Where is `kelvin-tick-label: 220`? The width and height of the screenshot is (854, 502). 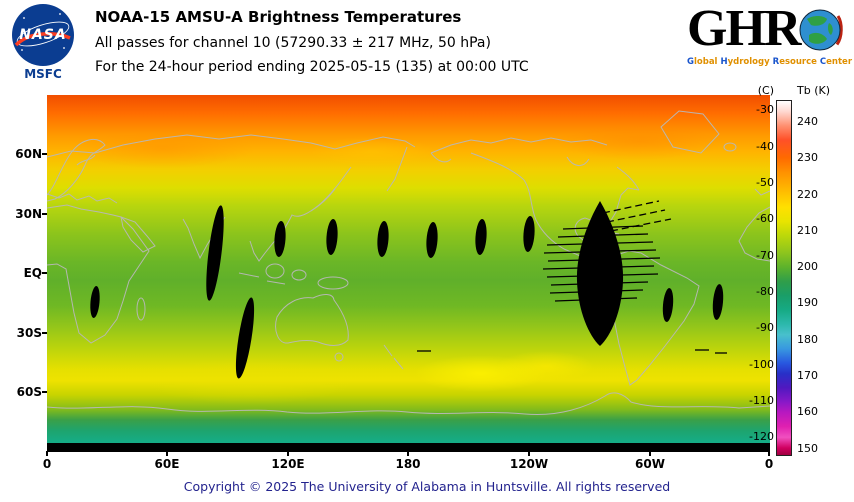
kelvin-tick-label: 220 is located at coordinates (807, 194).